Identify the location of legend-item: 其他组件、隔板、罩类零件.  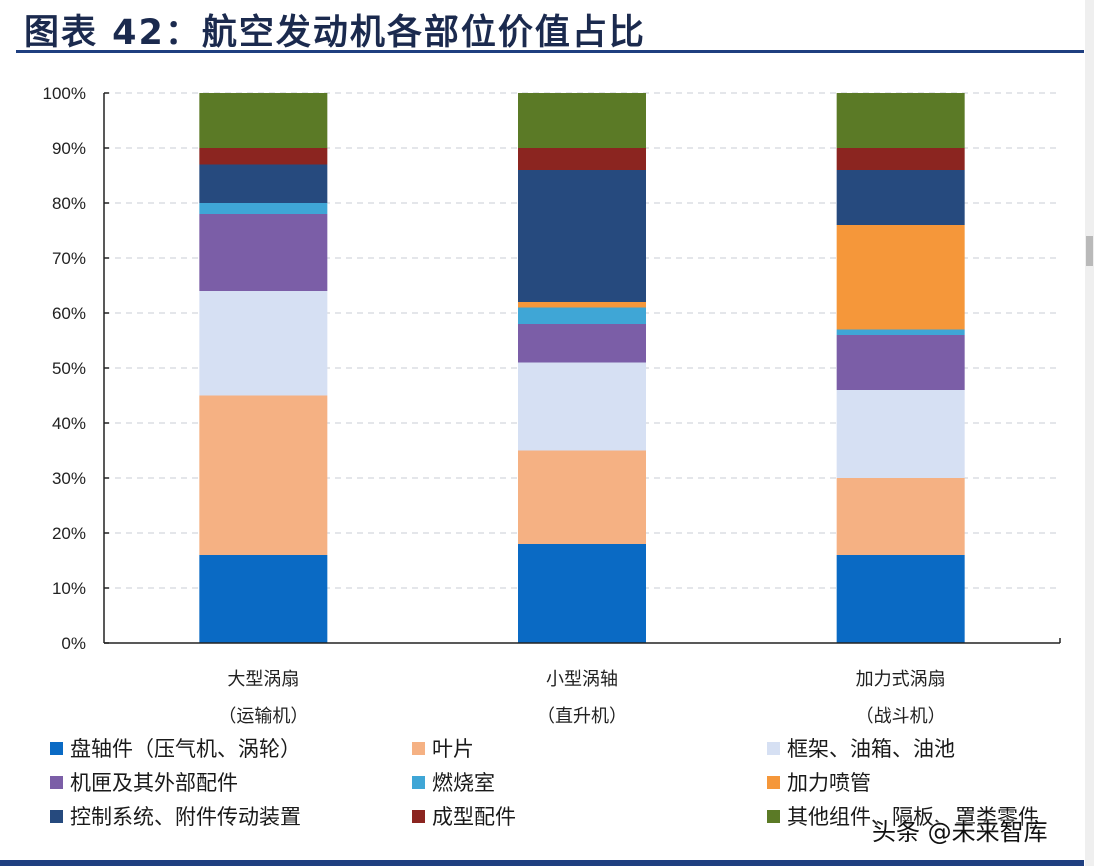
(903, 816).